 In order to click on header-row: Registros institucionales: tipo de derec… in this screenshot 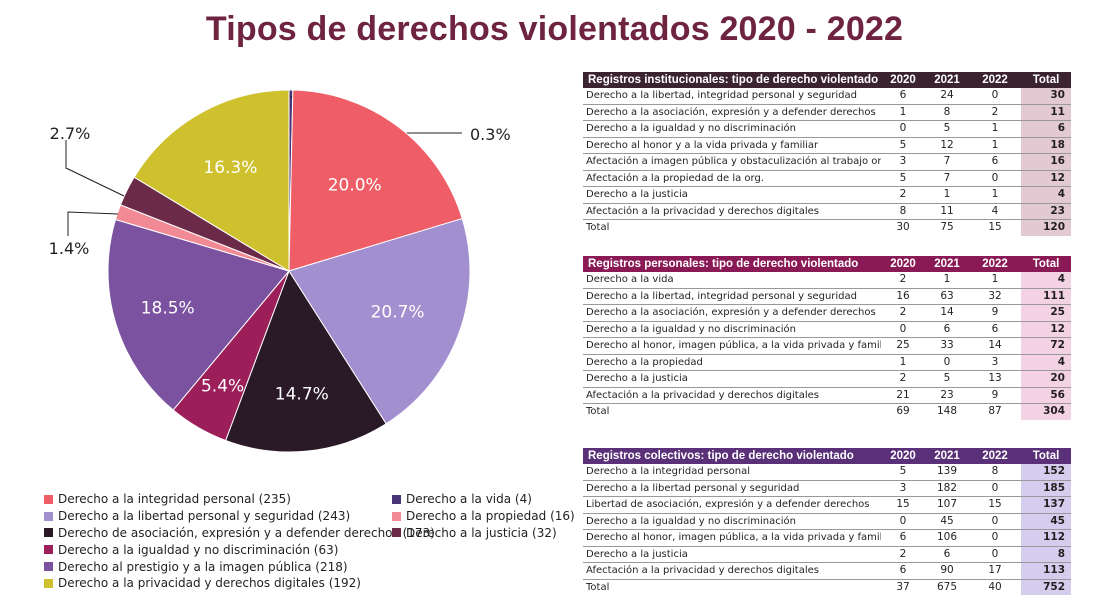, I will do `click(827, 80)`.